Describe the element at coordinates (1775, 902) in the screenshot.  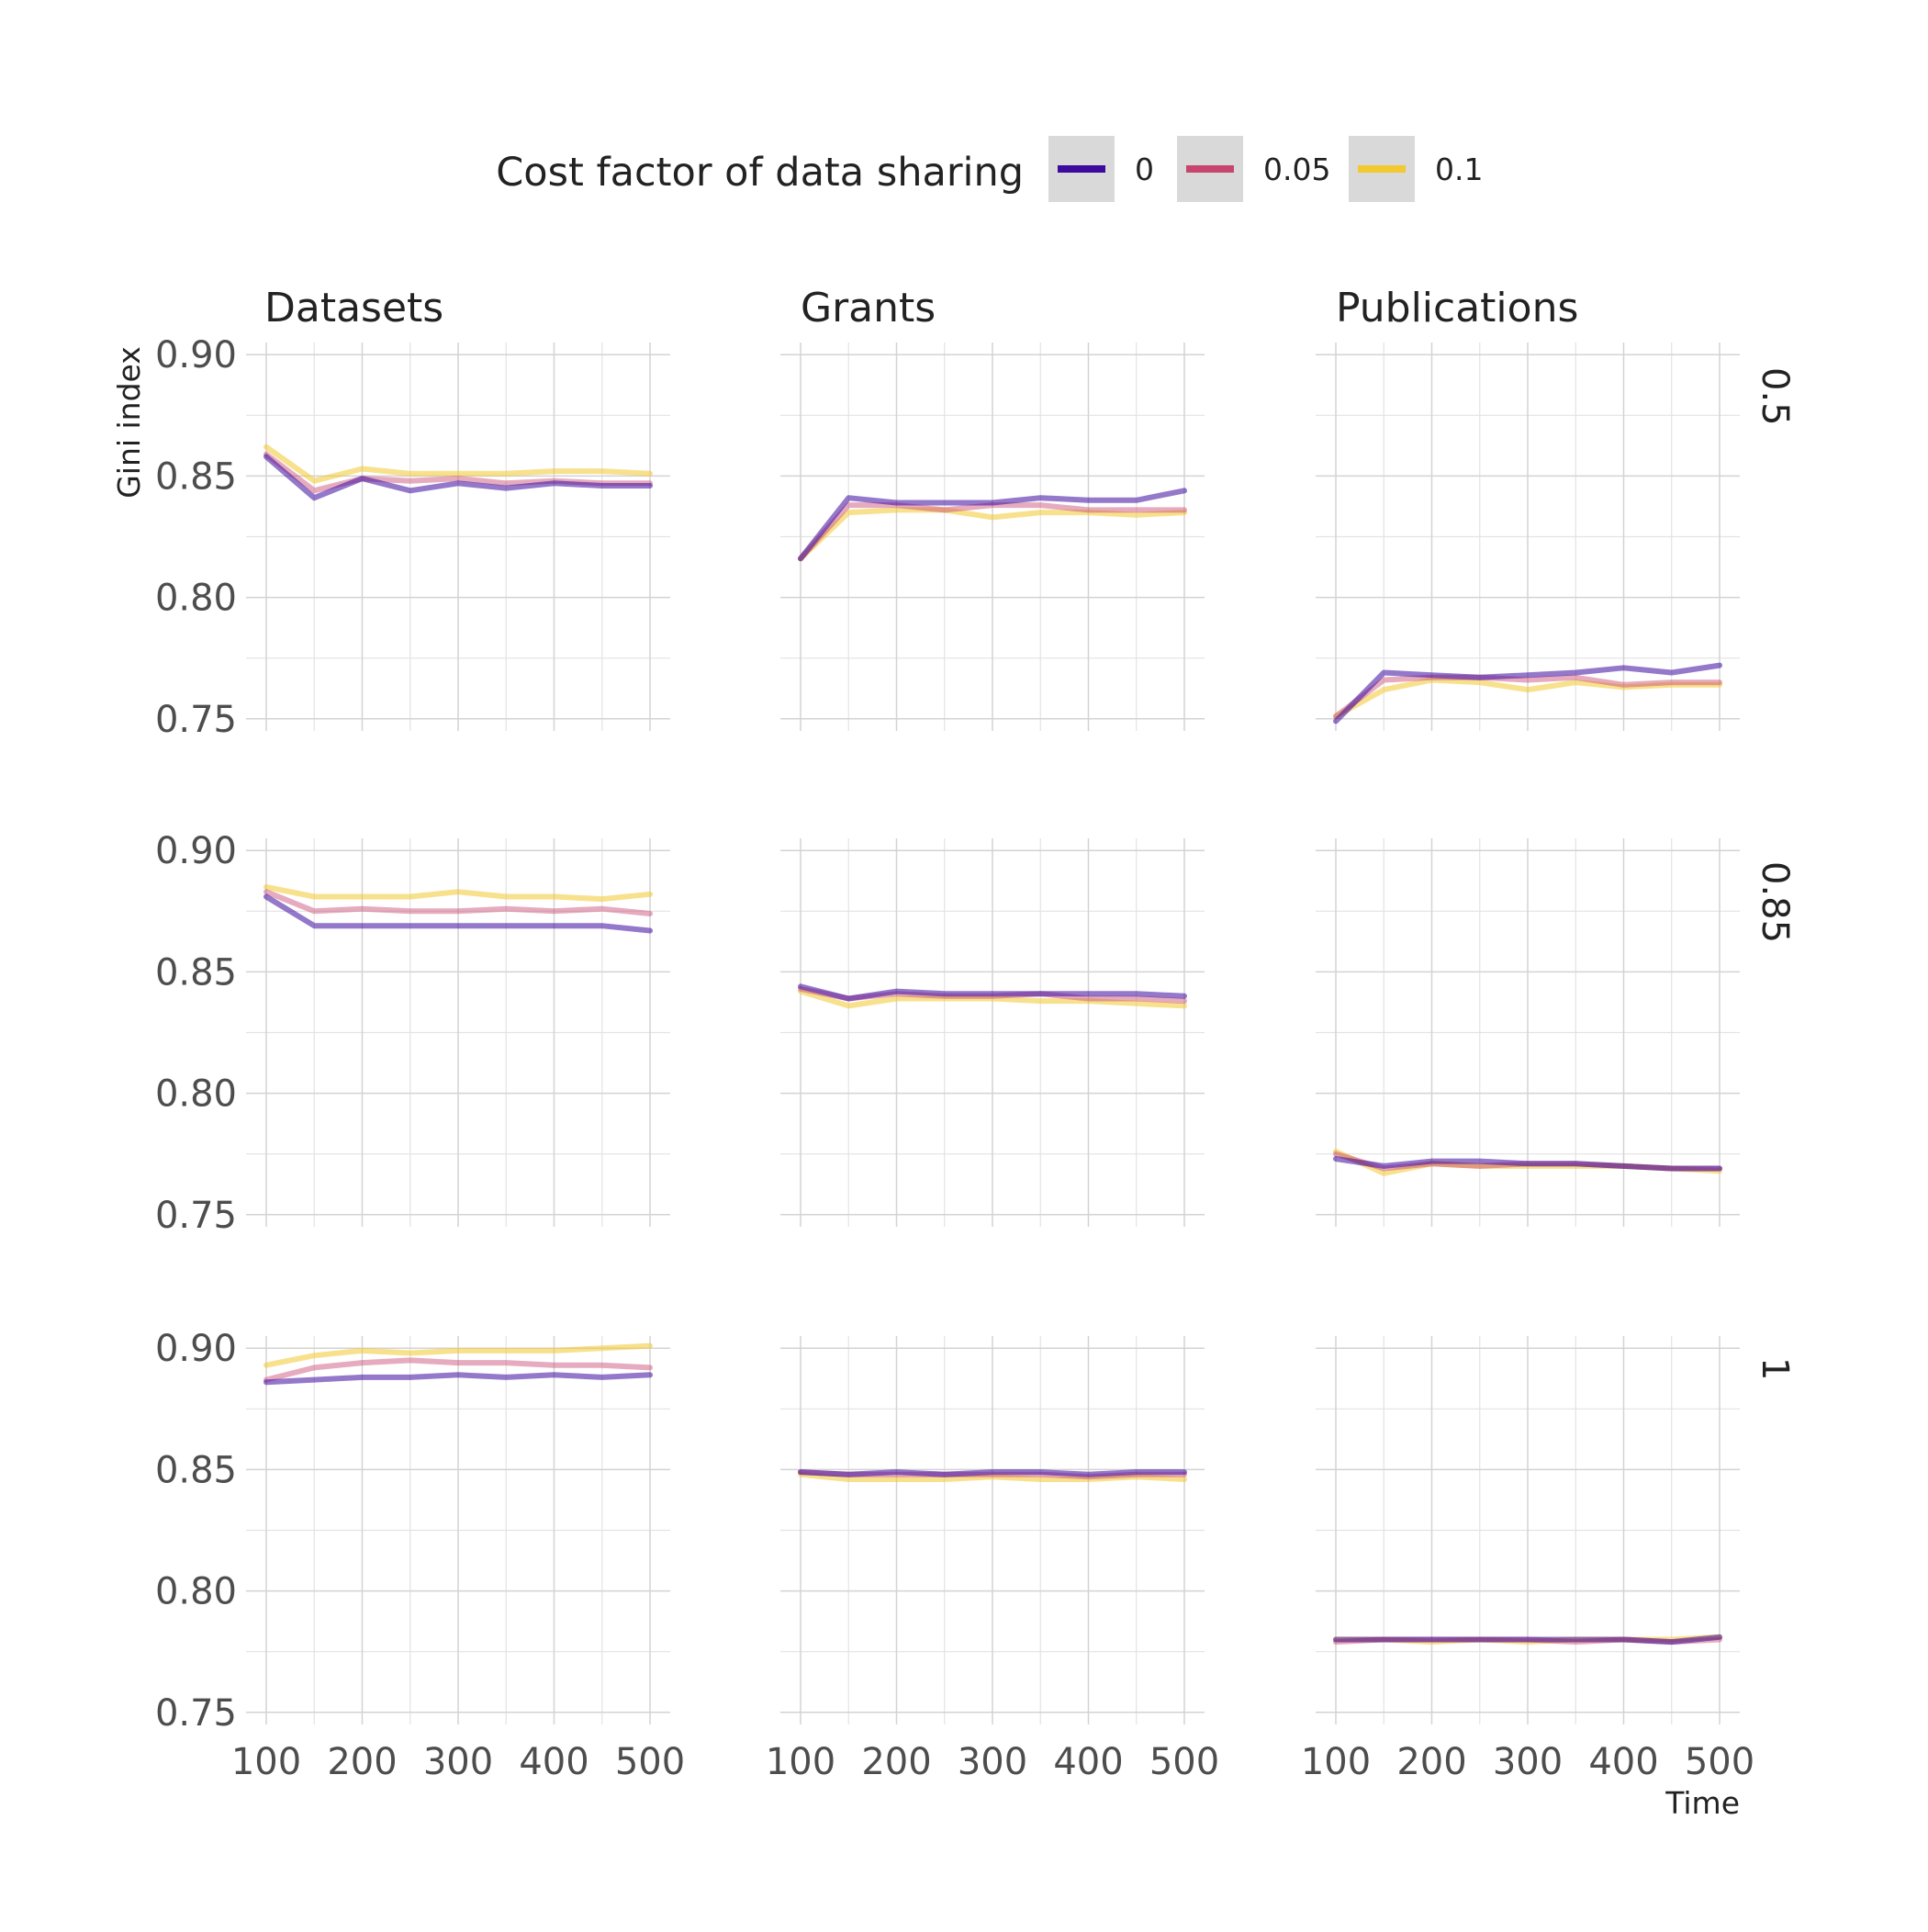
I see `facet-row-label-0.85: 0.85` at that location.